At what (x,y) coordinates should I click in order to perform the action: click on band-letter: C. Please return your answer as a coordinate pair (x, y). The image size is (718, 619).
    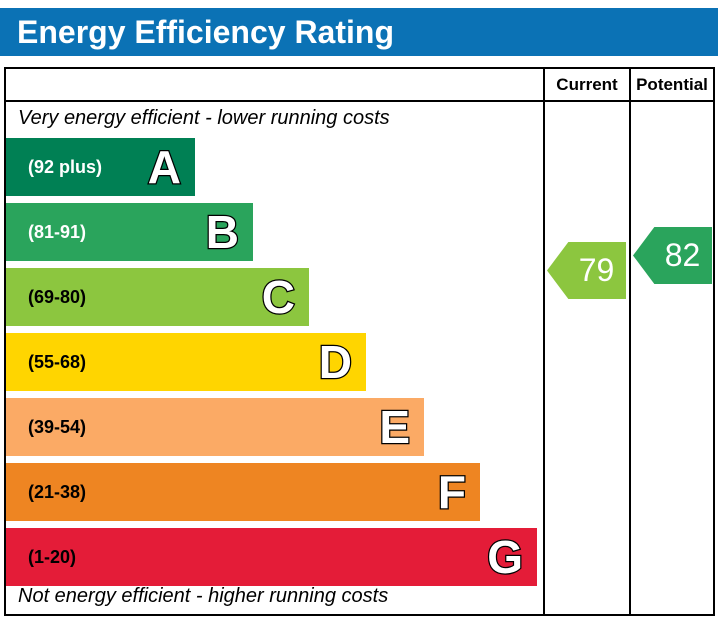
    Looking at the image, I should click on (279, 297).